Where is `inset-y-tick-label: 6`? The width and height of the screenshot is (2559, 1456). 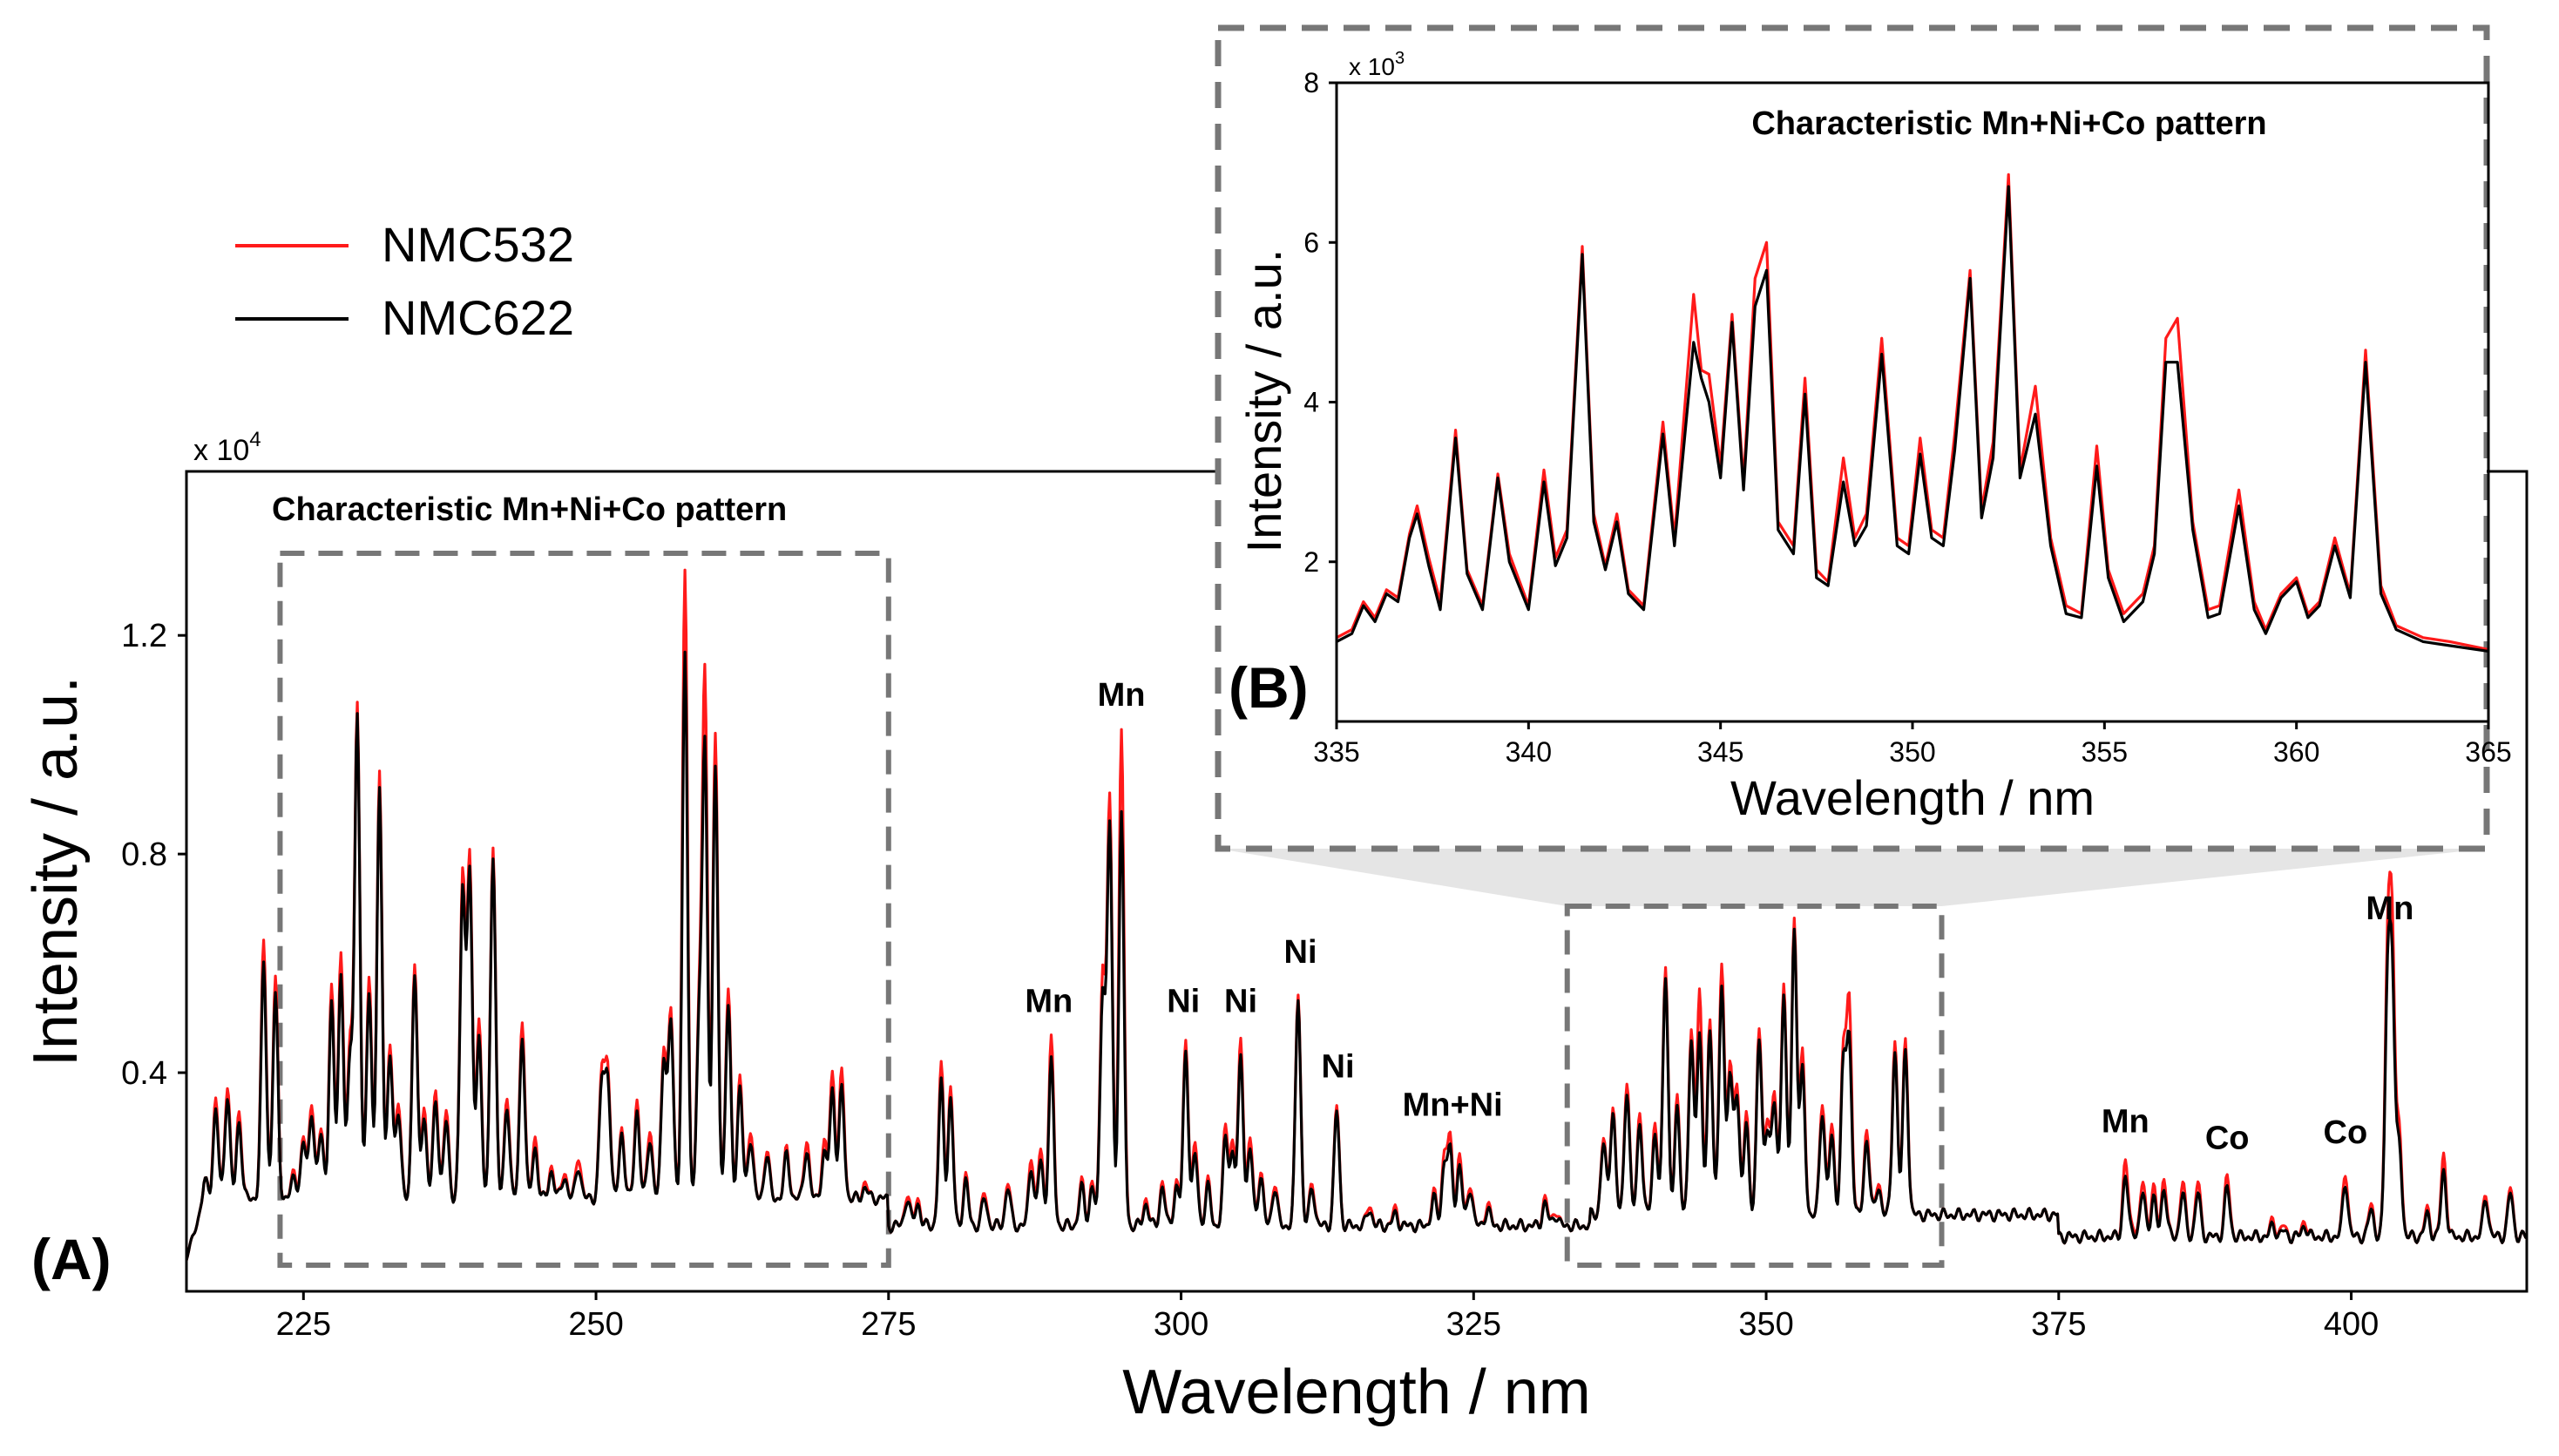
inset-y-tick-label: 6 is located at coordinates (1311, 242).